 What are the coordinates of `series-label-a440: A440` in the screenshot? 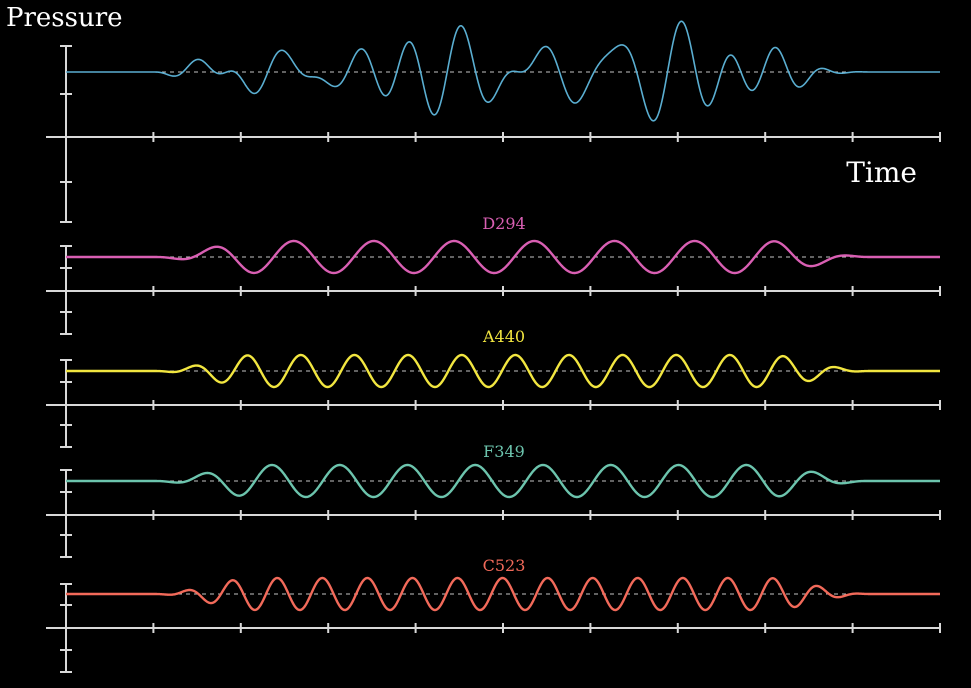 It's located at (503, 336).